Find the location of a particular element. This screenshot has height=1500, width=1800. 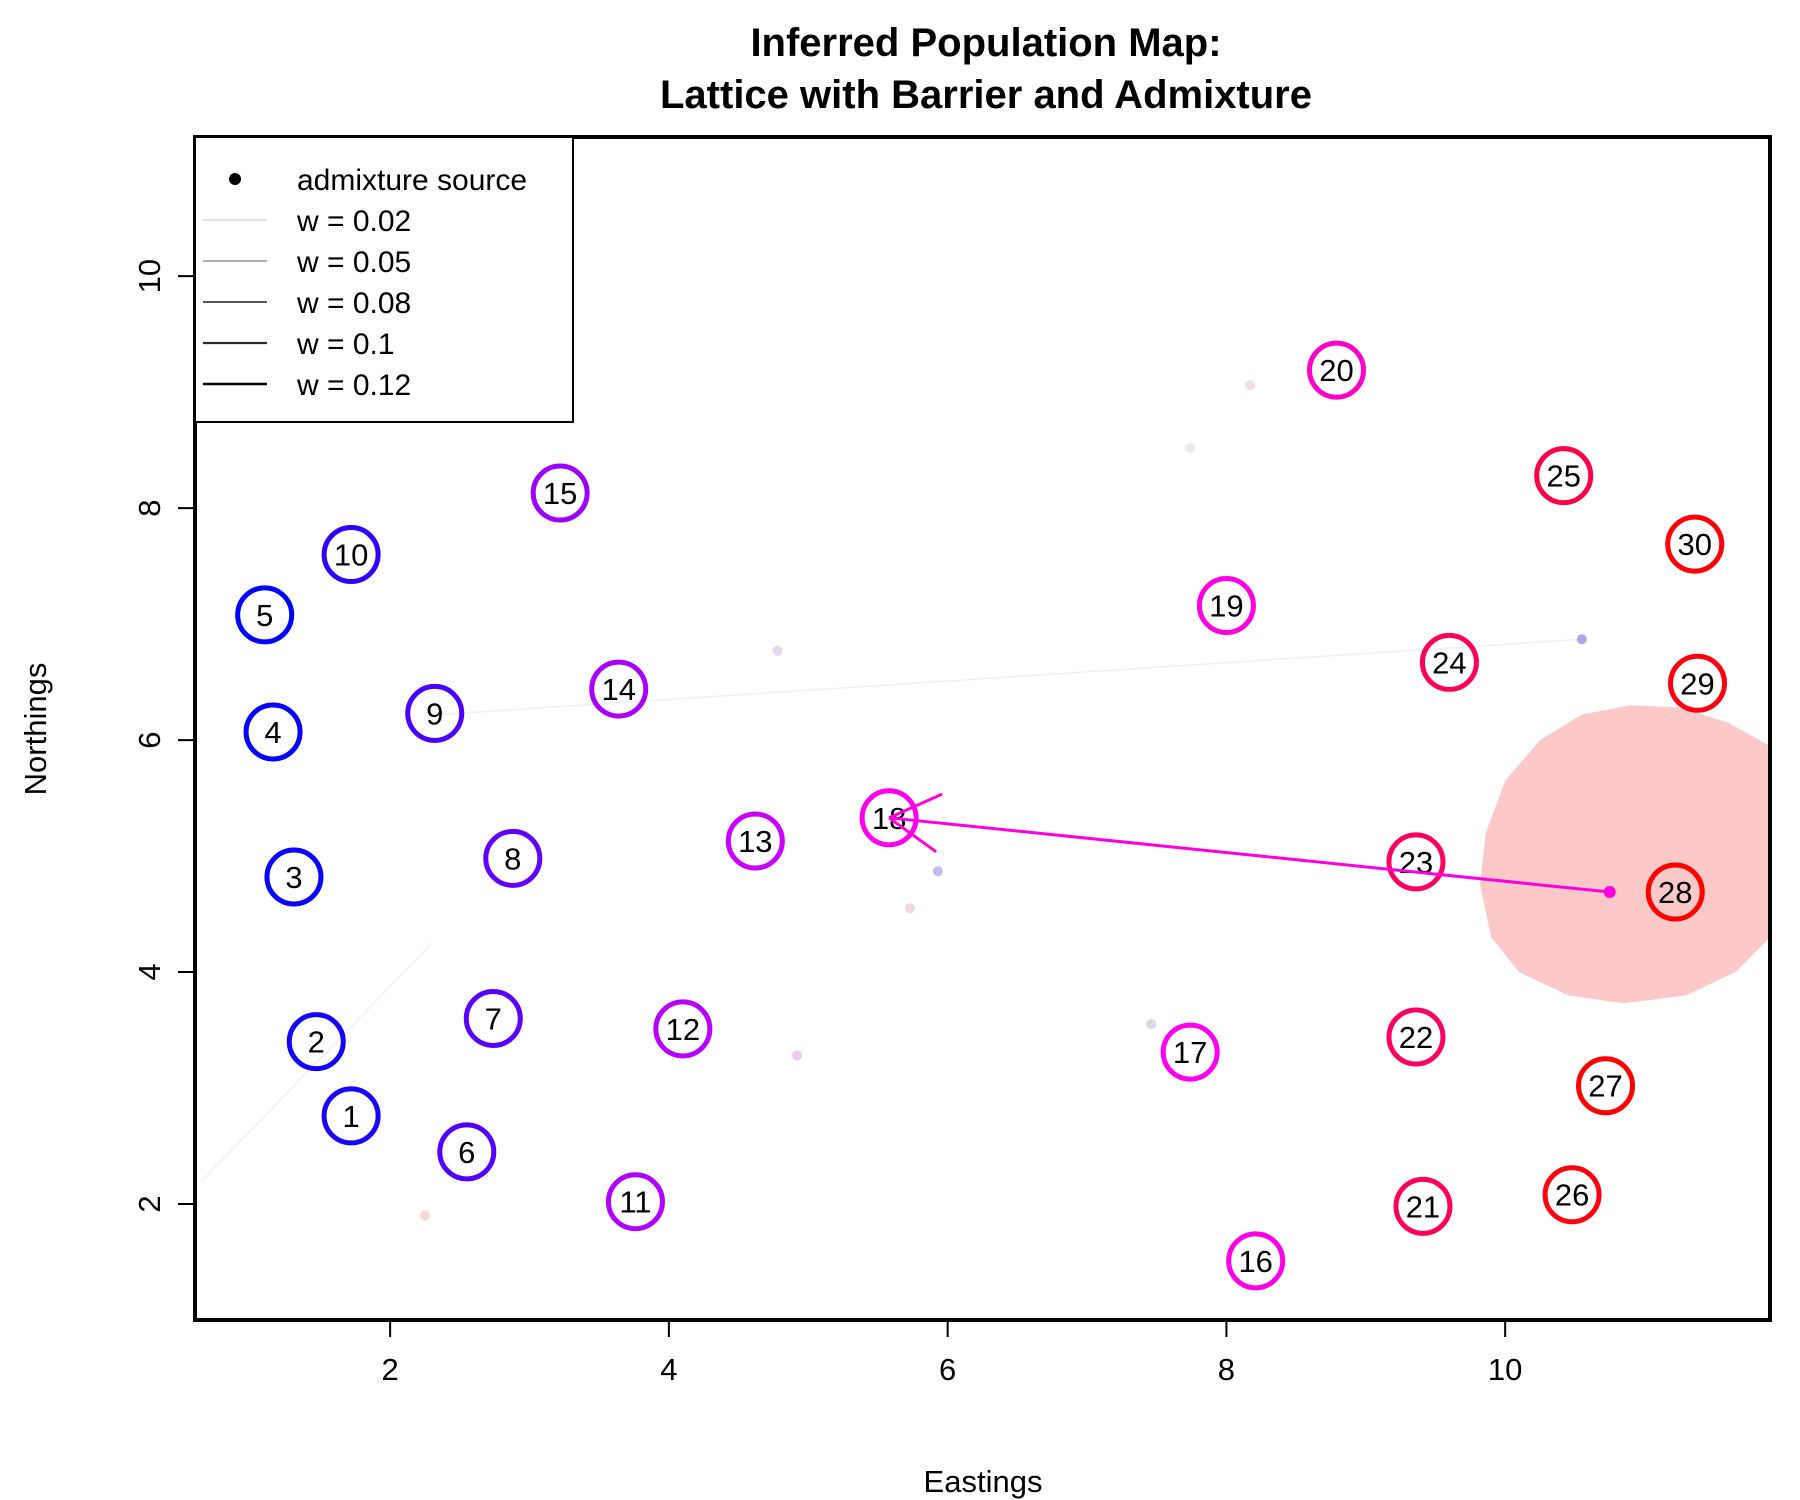

population-label: 14 is located at coordinates (618, 689).